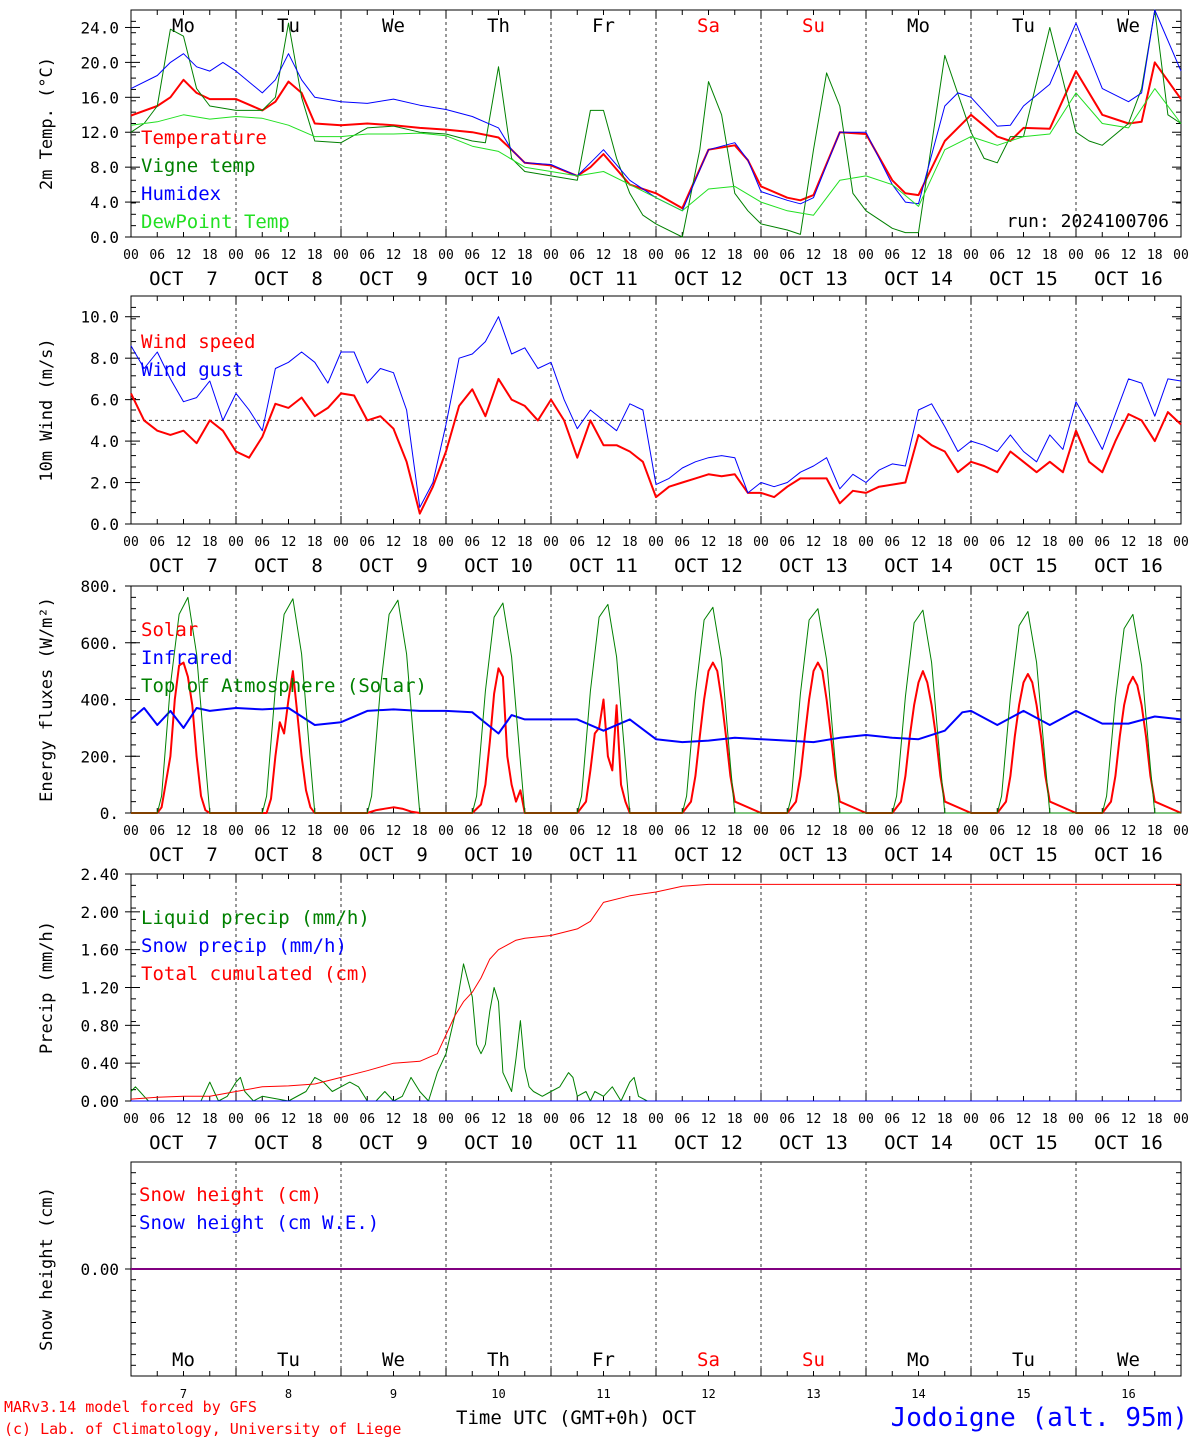  I want to click on y-tick-label: 600., so click(99, 643).